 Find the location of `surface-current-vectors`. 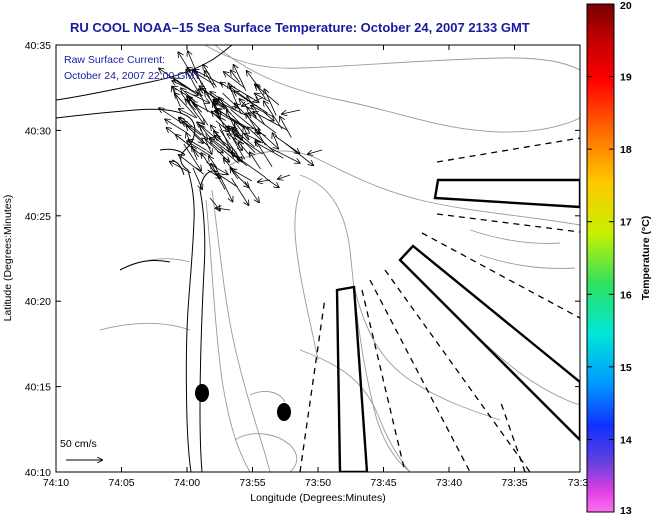

surface-current-vectors is located at coordinates (241, 130).